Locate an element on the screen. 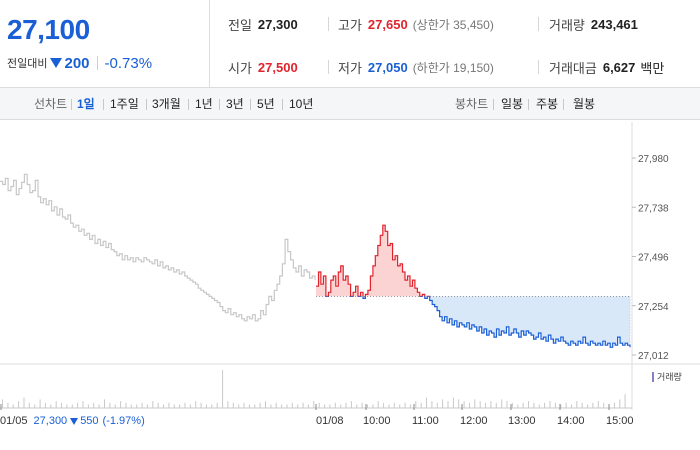 This screenshot has height=450, width=700. lower-limit: (하한가 19,150) is located at coordinates (453, 67).